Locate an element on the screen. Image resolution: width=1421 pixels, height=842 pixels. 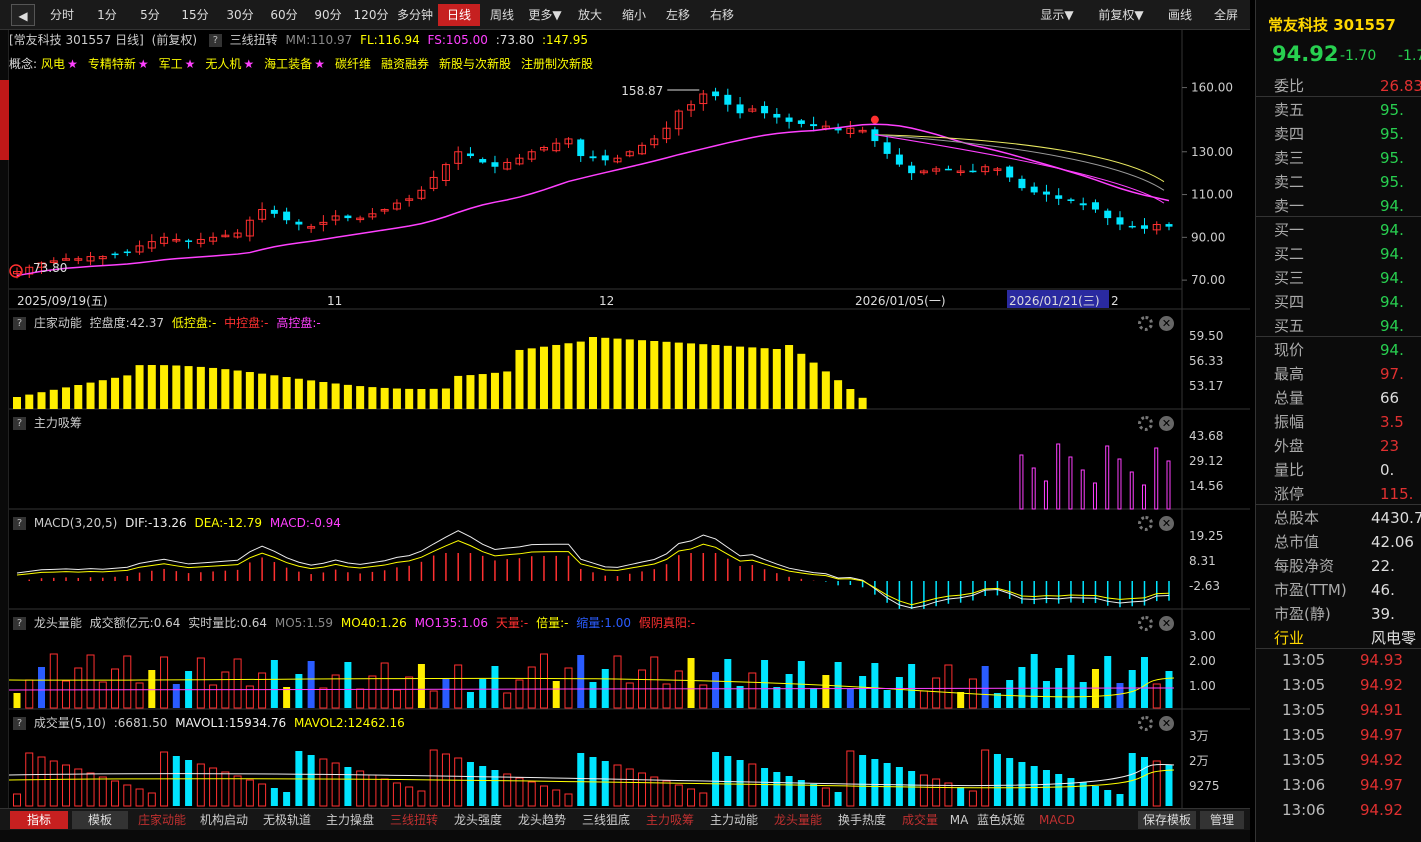
zjdn-pane-title: ? 庄家动能 控盘度:42.37 低控盘:- 中控盘:- 高控盘:- is located at coordinates (167, 323).